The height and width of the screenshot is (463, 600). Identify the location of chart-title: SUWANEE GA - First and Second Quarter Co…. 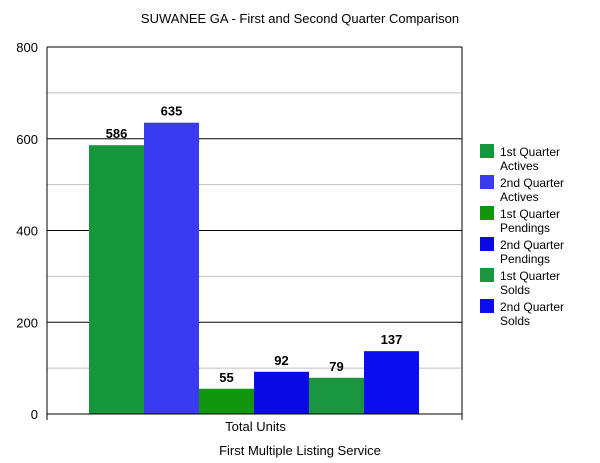
(300, 18).